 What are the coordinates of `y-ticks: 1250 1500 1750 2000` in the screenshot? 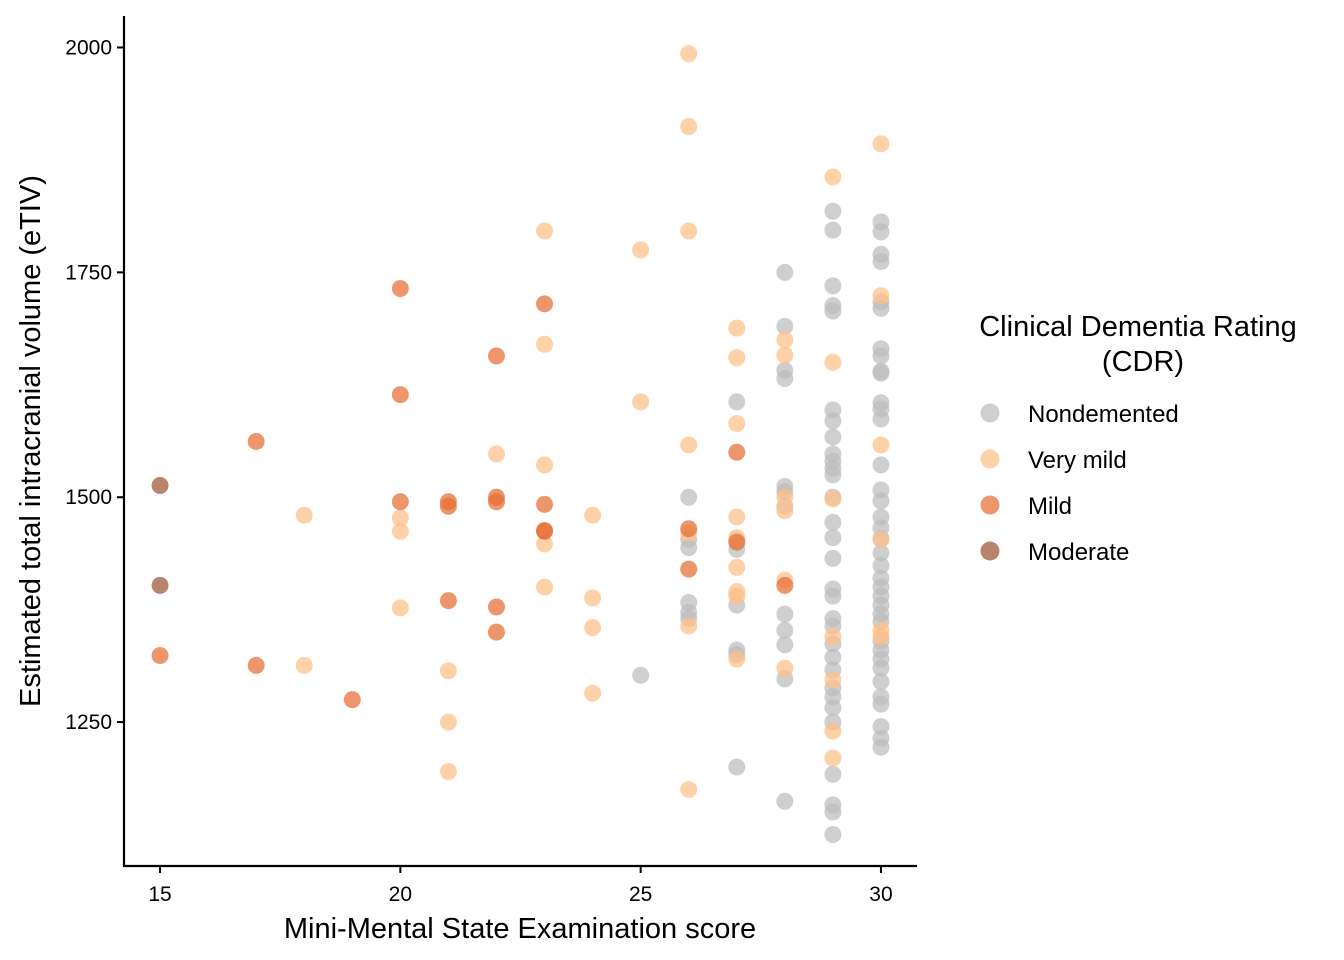 It's located at (94, 385).